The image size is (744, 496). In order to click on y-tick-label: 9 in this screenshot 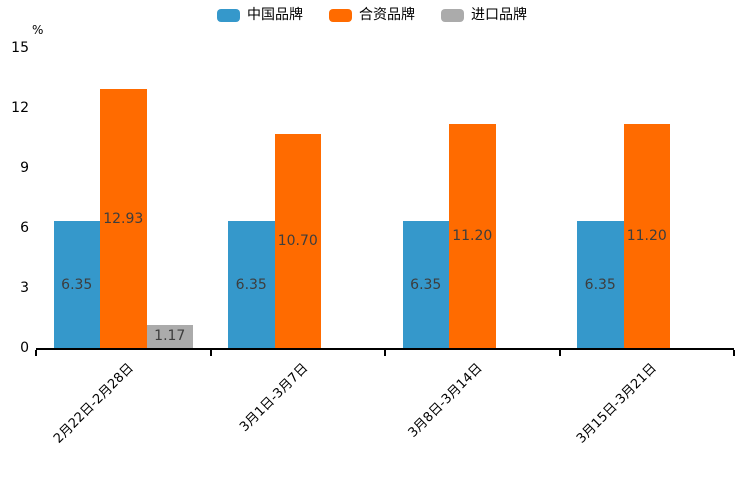, I will do `click(24, 168)`.